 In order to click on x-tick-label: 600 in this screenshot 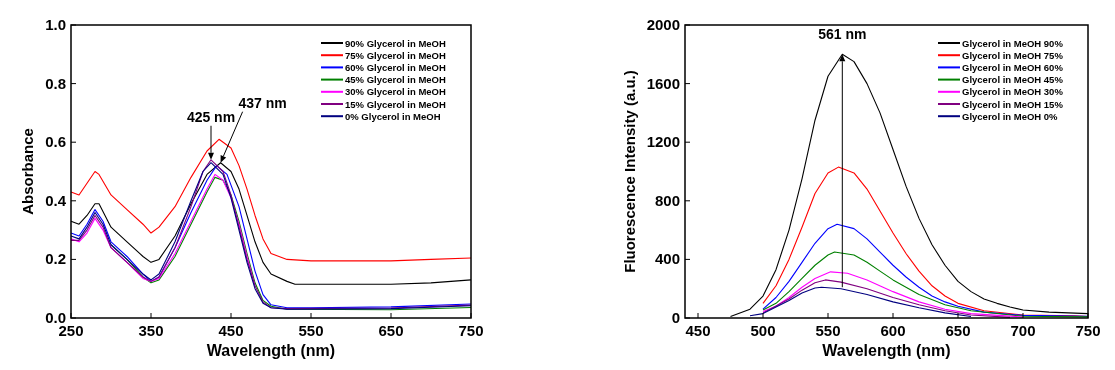, I will do `click(893, 330)`.